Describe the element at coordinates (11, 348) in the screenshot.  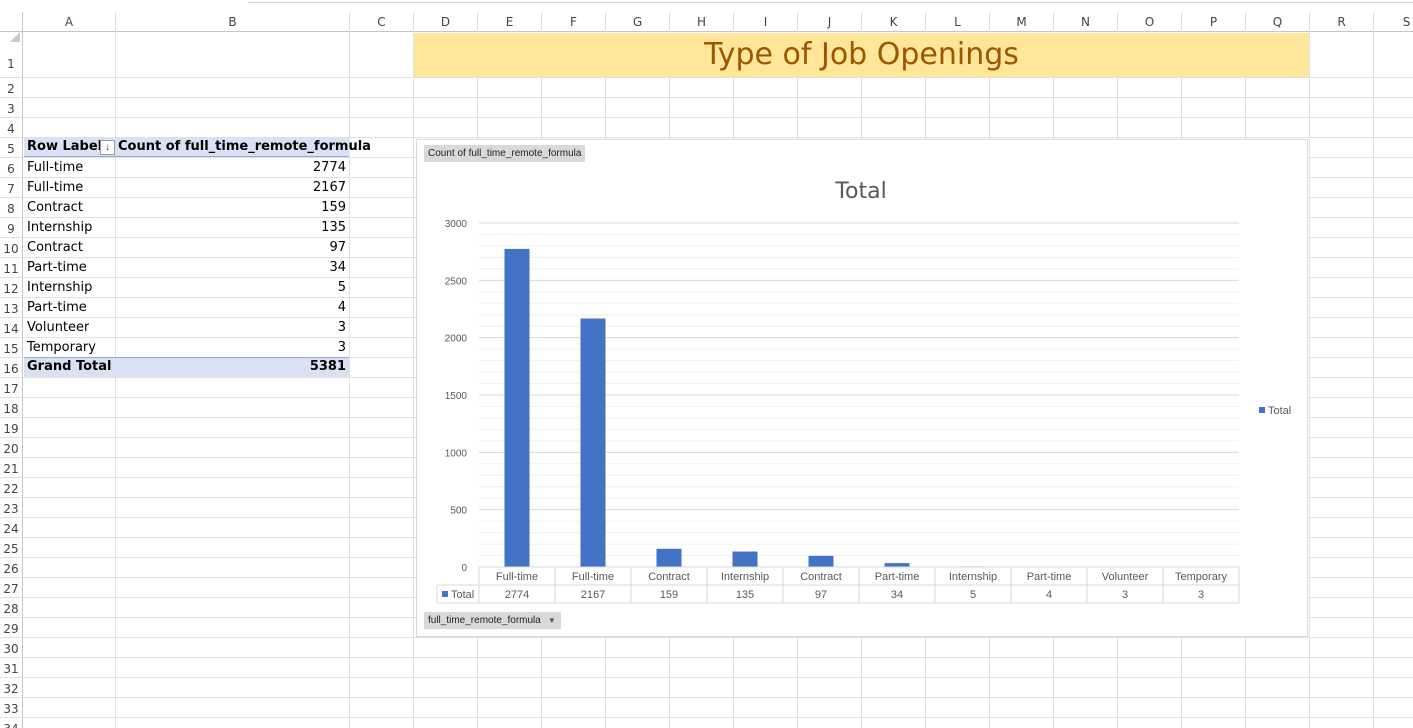
I see `row-header-15: 15` at that location.